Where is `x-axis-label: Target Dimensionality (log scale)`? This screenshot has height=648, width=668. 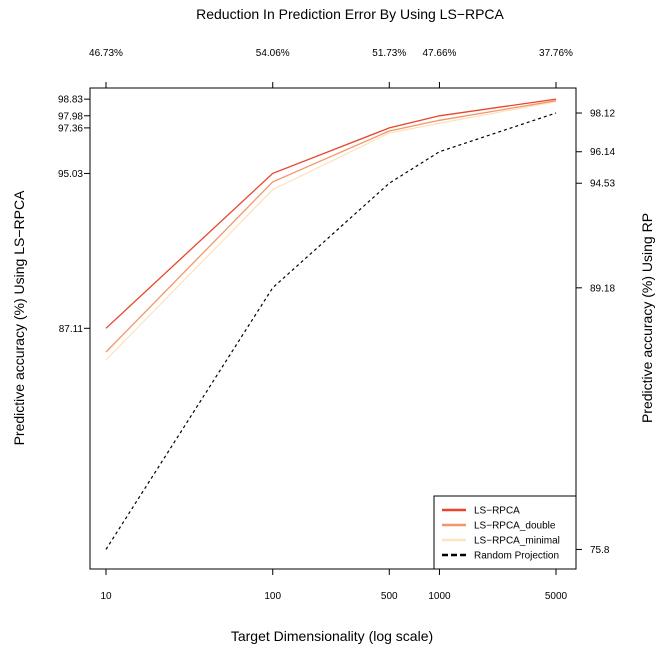 x-axis-label: Target Dimensionality (log scale) is located at coordinates (332, 636).